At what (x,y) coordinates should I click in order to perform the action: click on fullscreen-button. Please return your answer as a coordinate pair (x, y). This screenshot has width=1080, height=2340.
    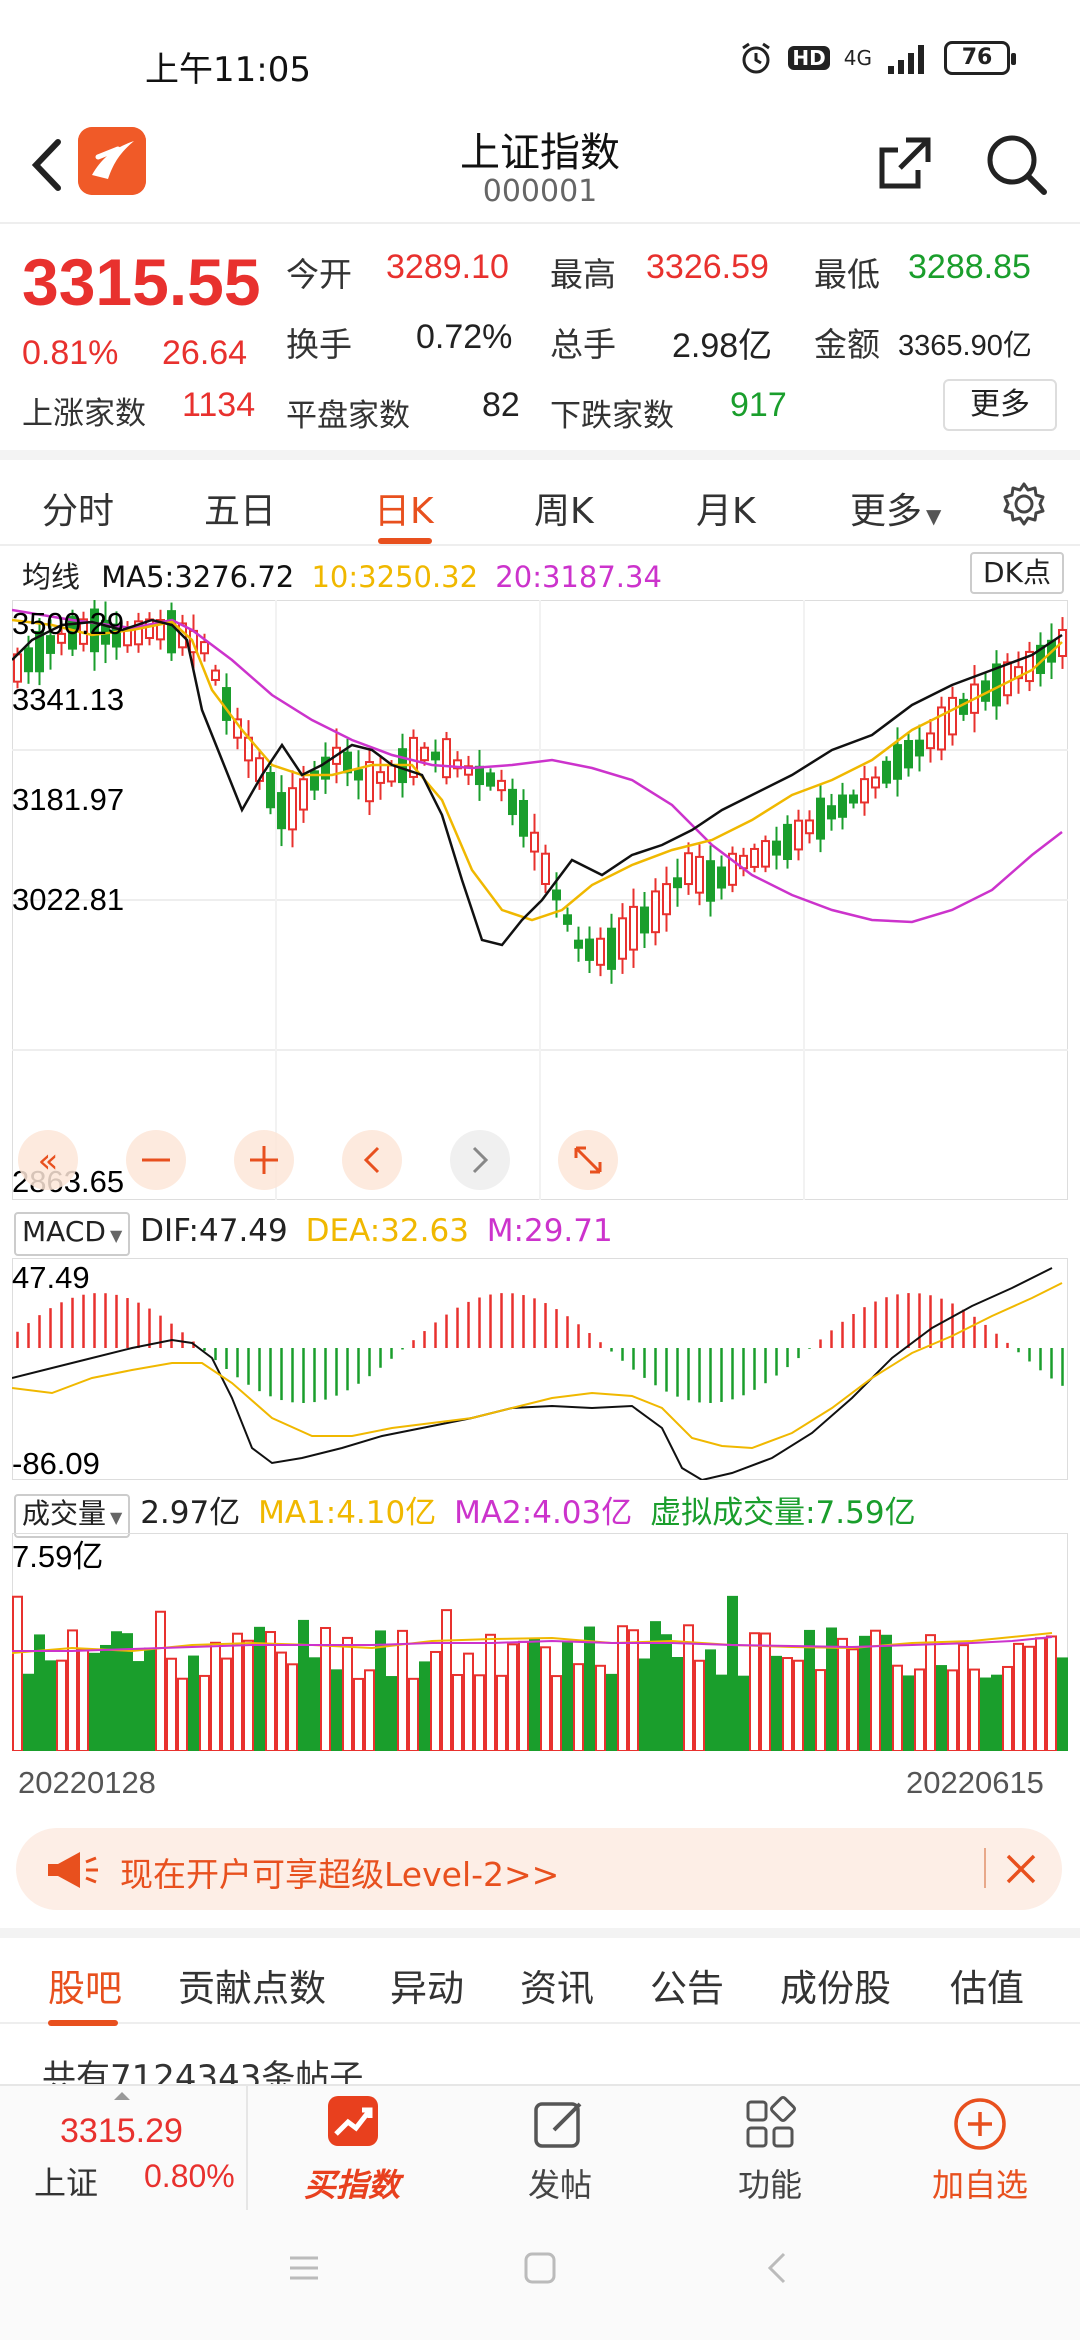
    Looking at the image, I should click on (588, 1160).